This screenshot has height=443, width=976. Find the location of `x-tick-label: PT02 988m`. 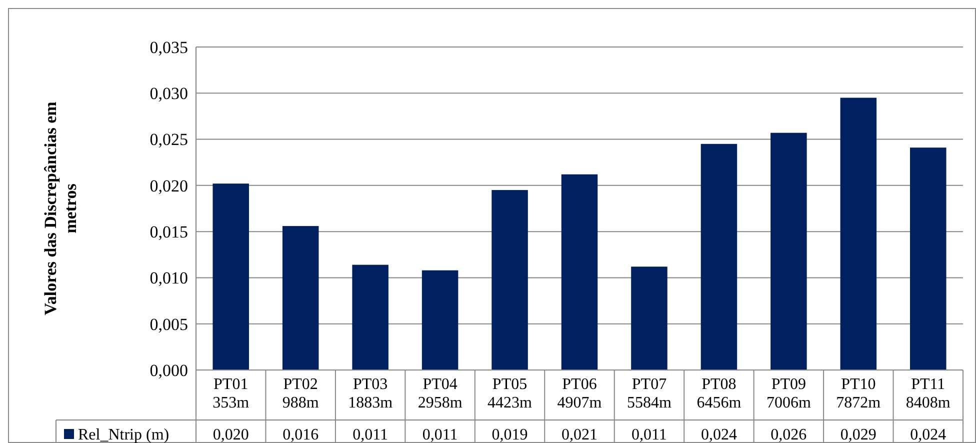

x-tick-label: PT02 988m is located at coordinates (301, 394).